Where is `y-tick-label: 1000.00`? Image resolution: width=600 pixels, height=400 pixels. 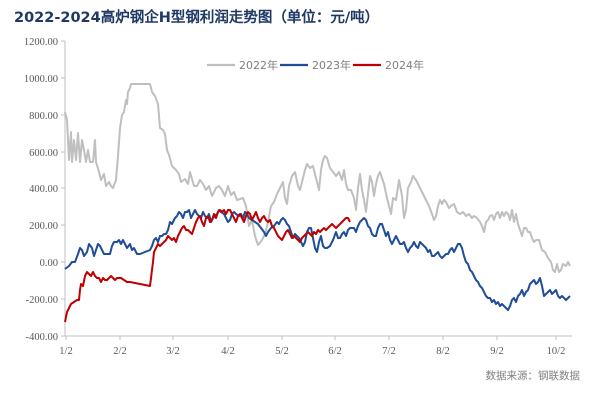 y-tick-label: 1000.00 is located at coordinates (41, 79).